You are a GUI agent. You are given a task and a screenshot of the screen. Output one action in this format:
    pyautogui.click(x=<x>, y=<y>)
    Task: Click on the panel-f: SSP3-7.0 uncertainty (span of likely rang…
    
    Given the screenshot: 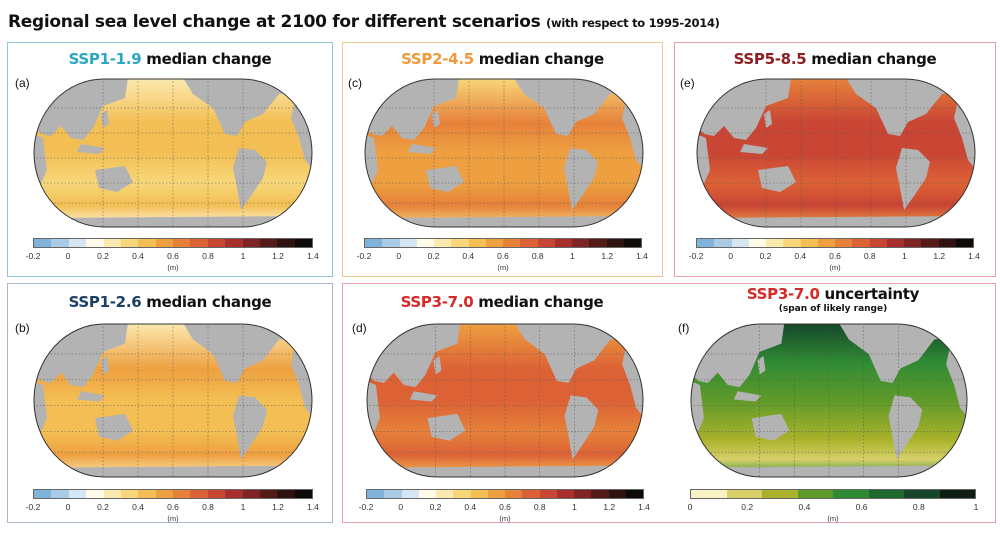 What is the action you would take?
    pyautogui.click(x=833, y=403)
    